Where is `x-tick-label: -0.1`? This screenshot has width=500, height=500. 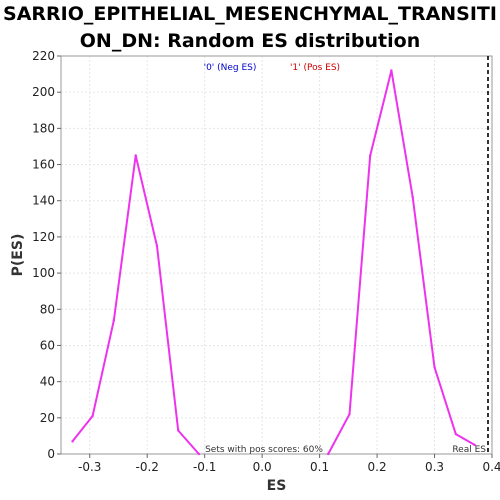
x-tick-label: -0.1 is located at coordinates (204, 467).